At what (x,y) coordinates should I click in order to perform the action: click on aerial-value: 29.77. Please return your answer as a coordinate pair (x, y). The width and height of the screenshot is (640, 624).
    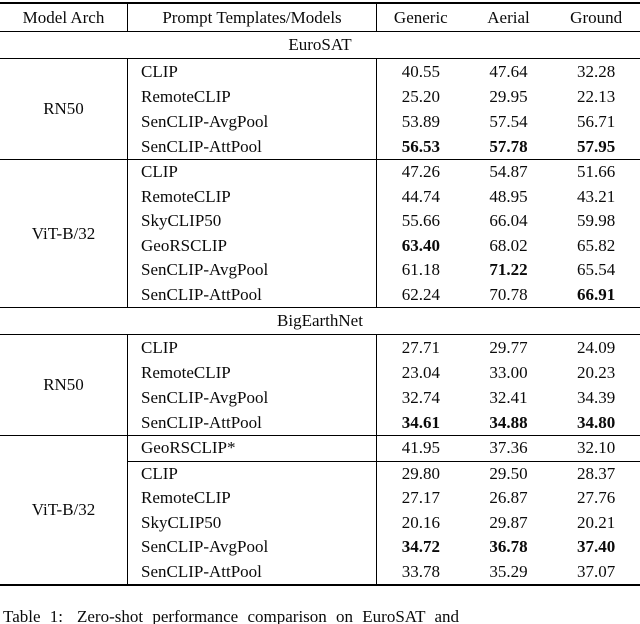
    Looking at the image, I should click on (508, 347).